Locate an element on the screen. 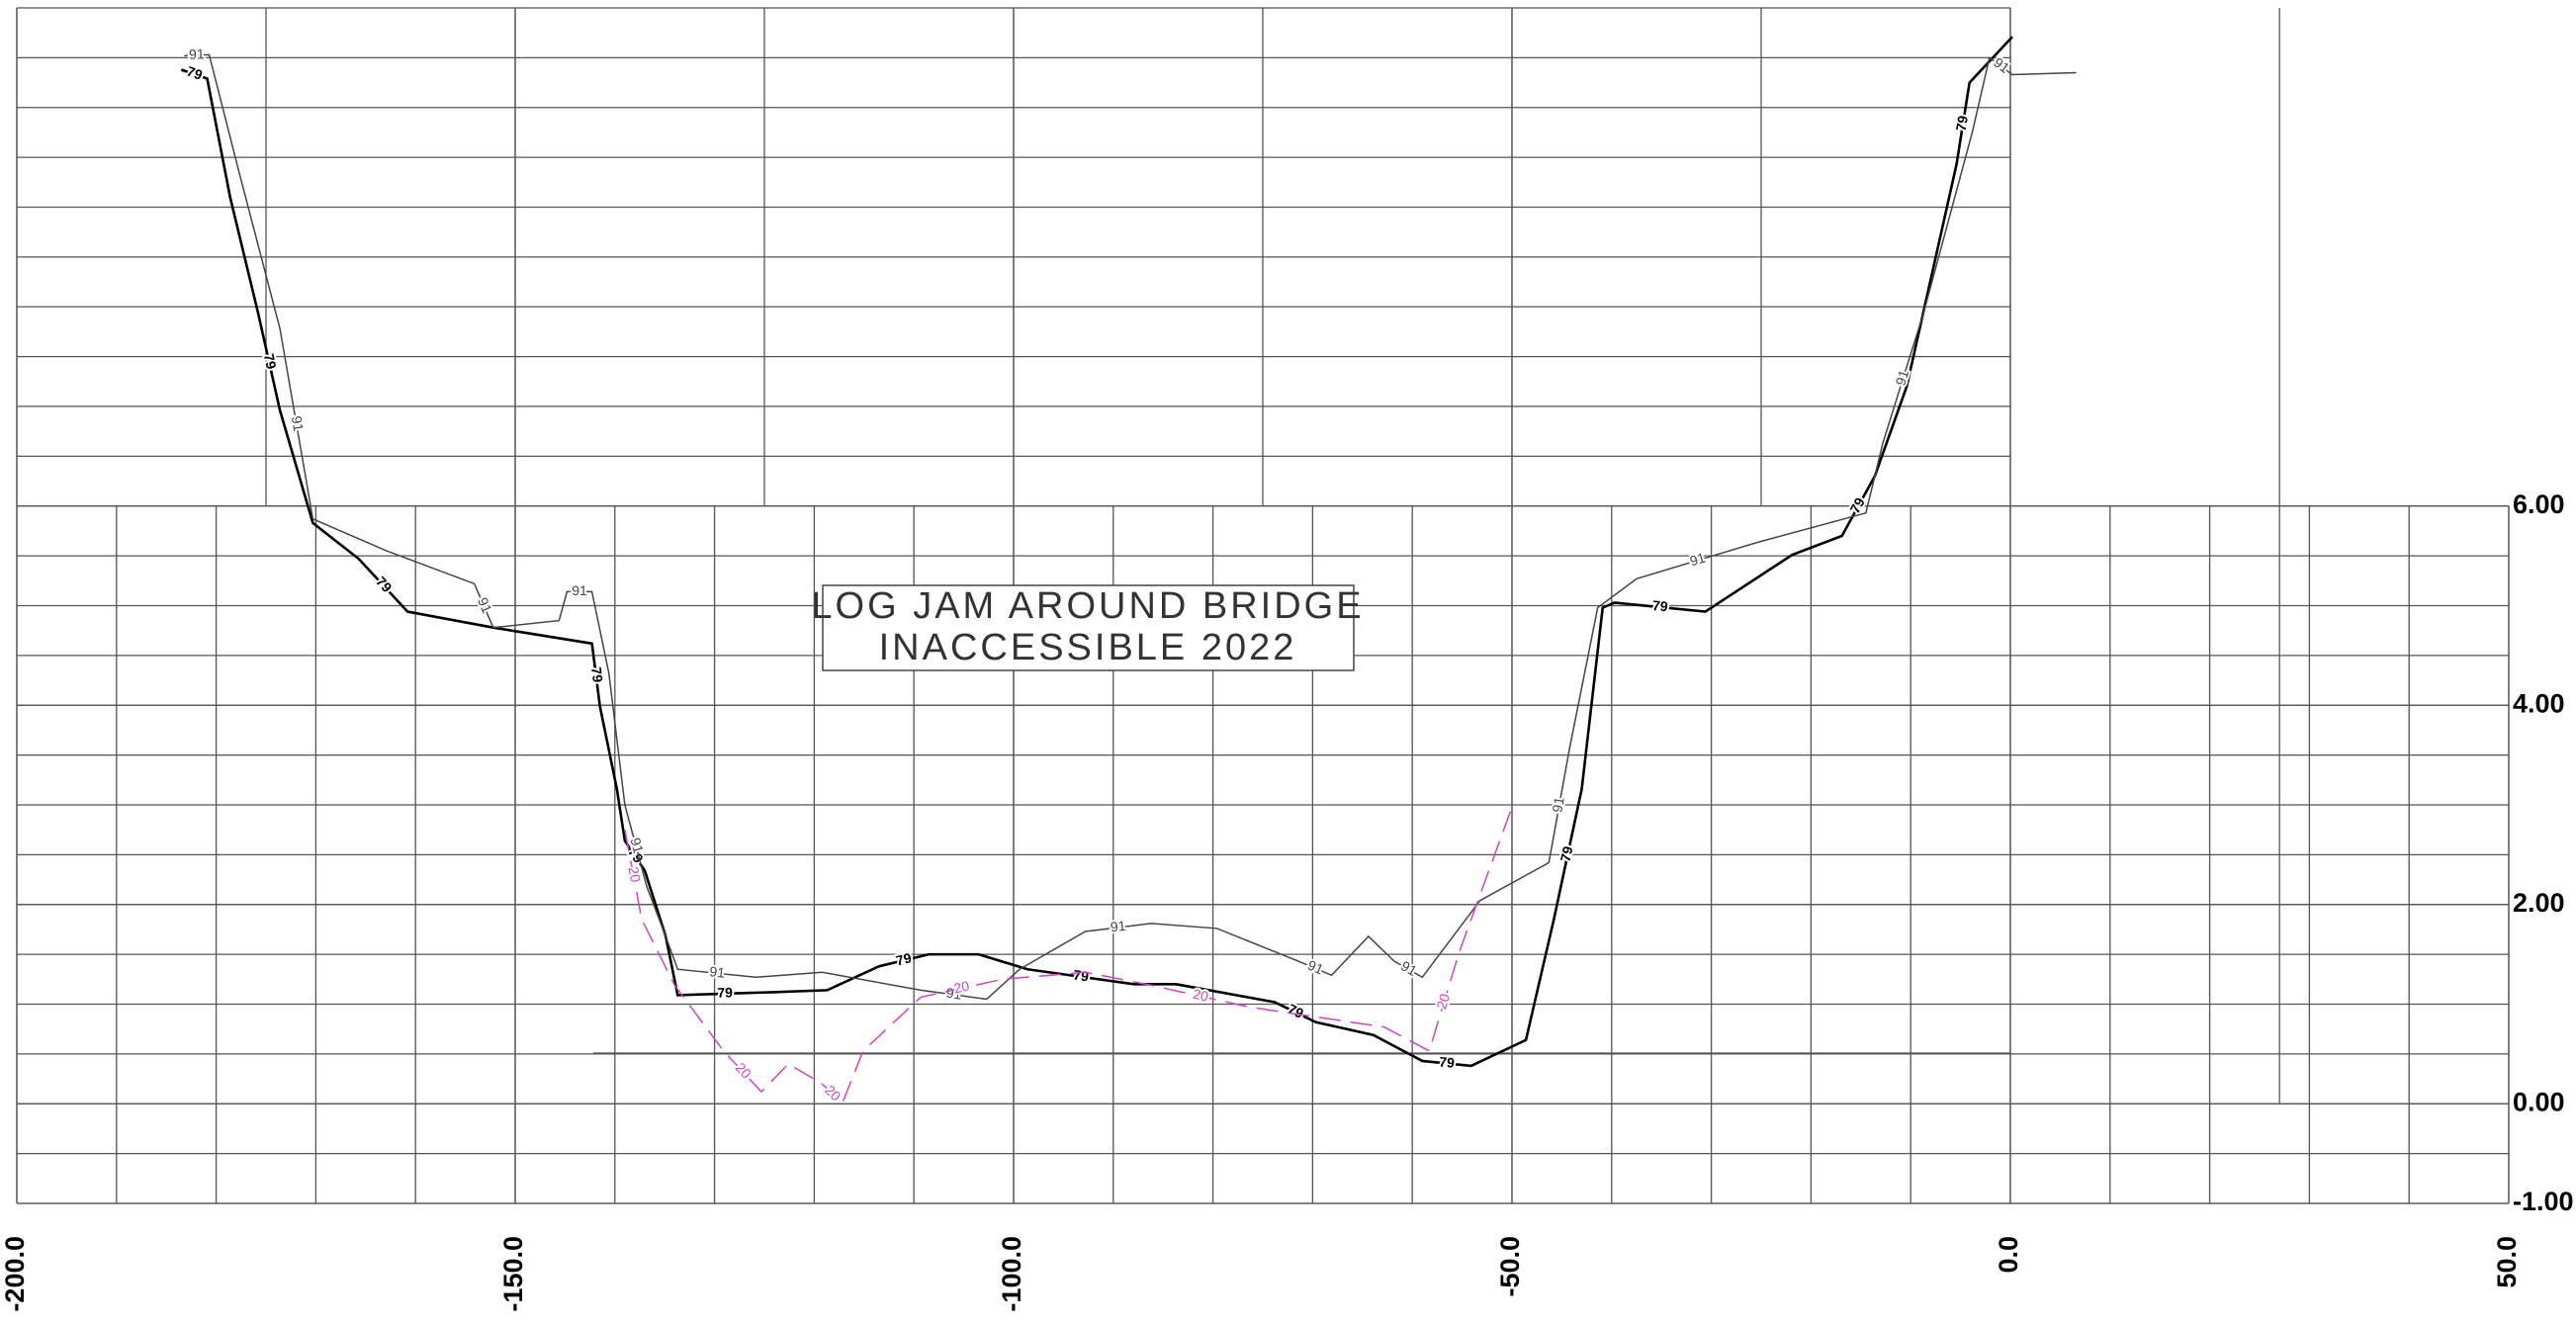 Image resolution: width=2576 pixels, height=1327 pixels. y-tick-label: -1.00 is located at coordinates (2543, 1201).